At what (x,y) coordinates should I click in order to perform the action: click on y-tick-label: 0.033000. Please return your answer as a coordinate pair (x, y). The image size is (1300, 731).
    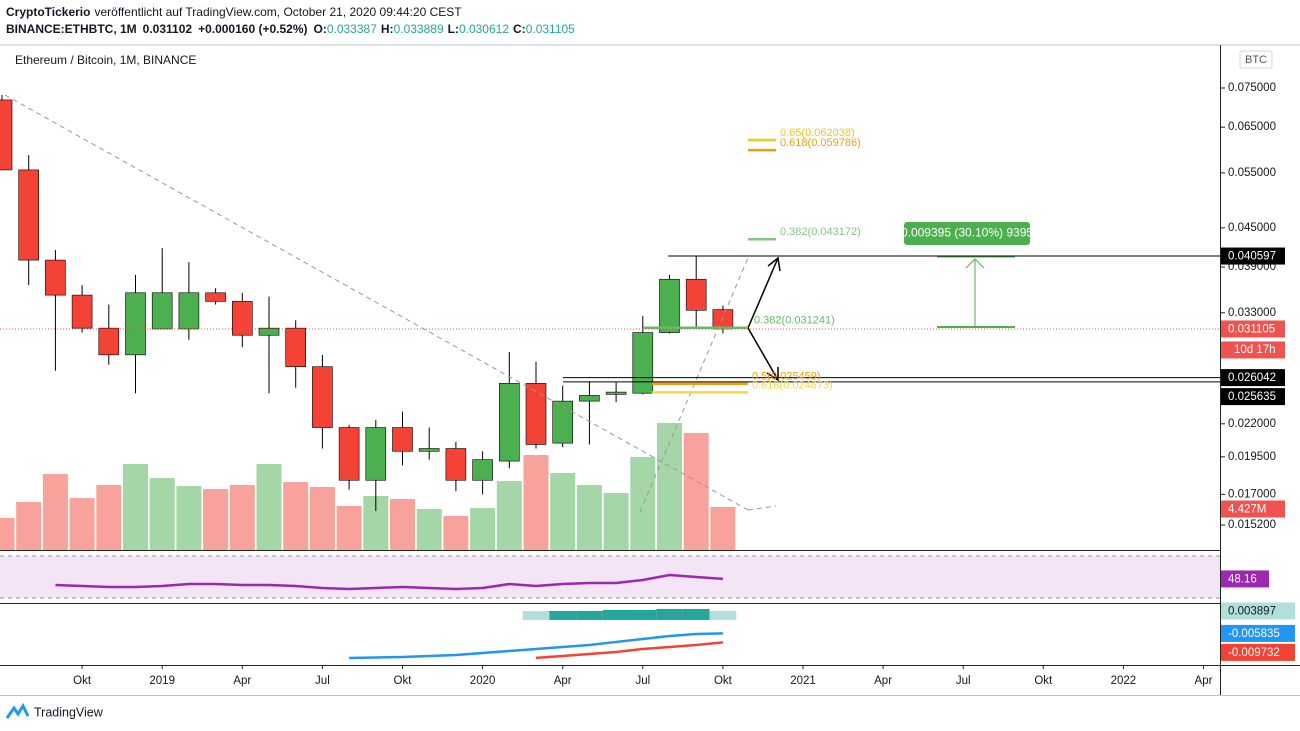
    Looking at the image, I should click on (1252, 313).